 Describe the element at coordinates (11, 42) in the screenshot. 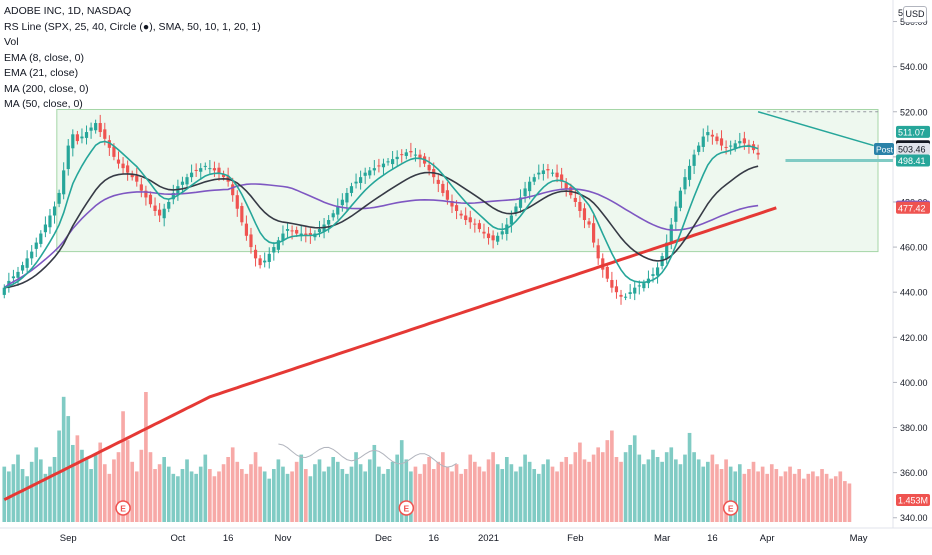

I see `legend-vol: Vol` at that location.